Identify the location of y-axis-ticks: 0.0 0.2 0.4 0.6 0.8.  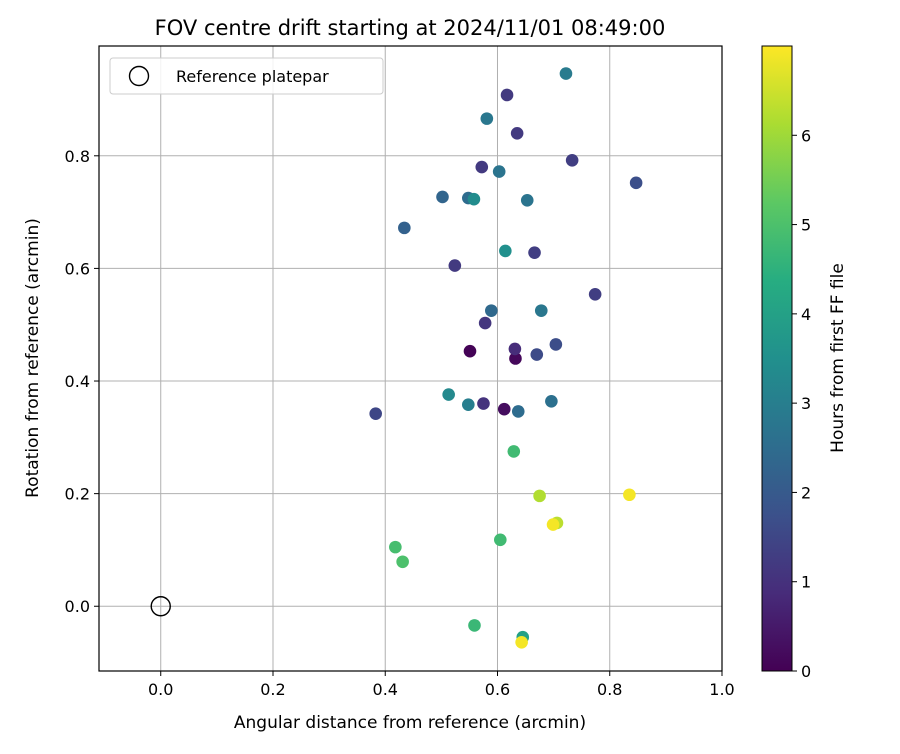
(82, 381).